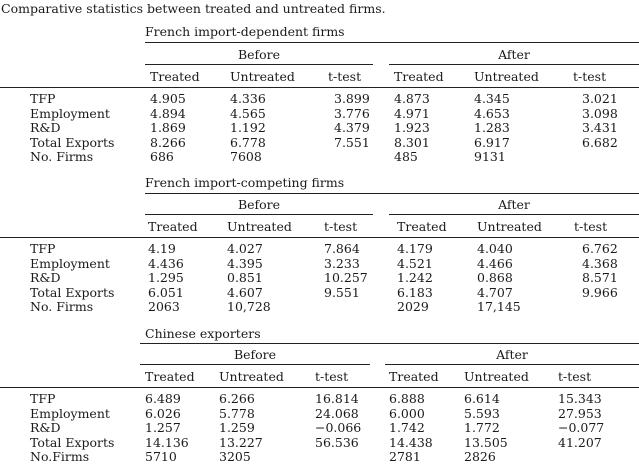 The width and height of the screenshot is (639, 470). Describe the element at coordinates (168, 142) in the screenshot. I see `table-cell: 8.266` at that location.